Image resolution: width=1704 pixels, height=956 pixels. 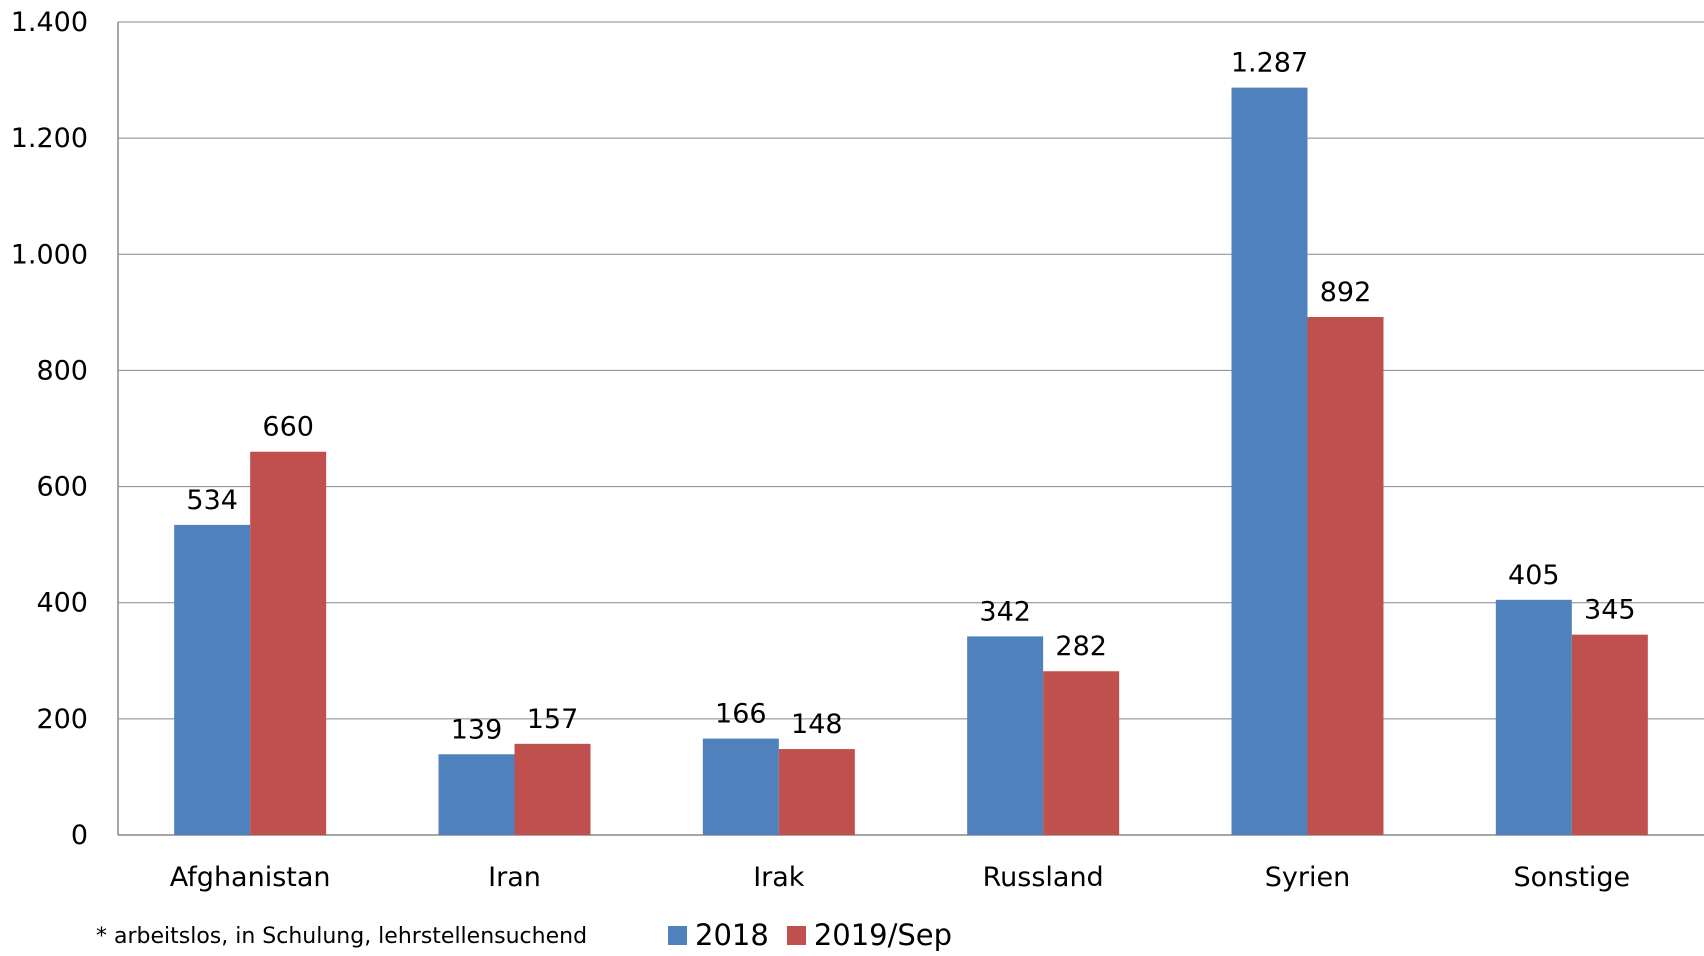 What do you see at coordinates (212, 500) in the screenshot?
I see `data-label: 534` at bounding box center [212, 500].